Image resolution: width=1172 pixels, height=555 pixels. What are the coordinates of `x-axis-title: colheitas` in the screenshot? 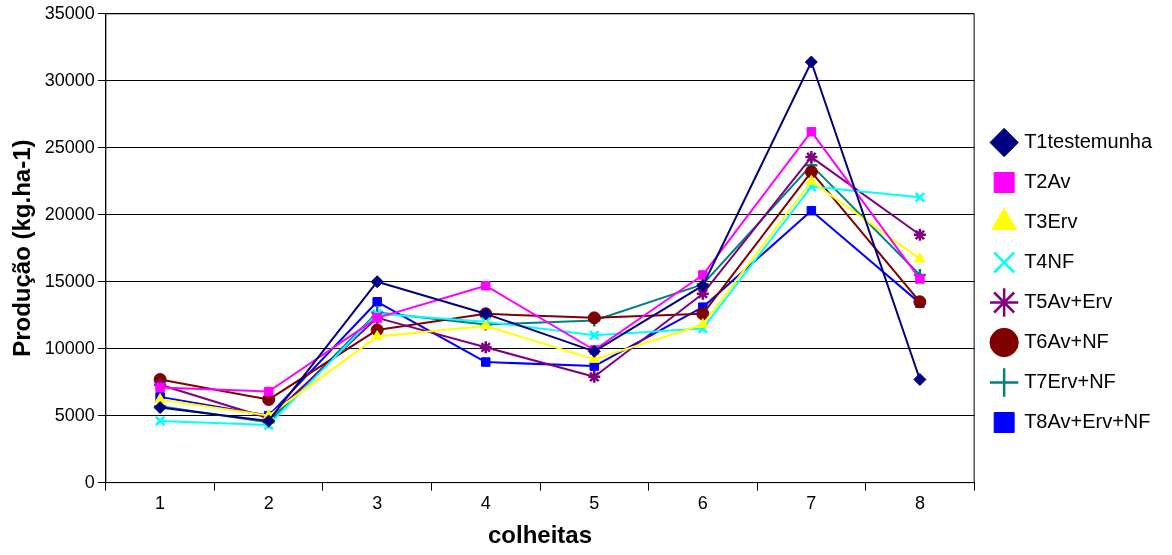 It's located at (540, 535).